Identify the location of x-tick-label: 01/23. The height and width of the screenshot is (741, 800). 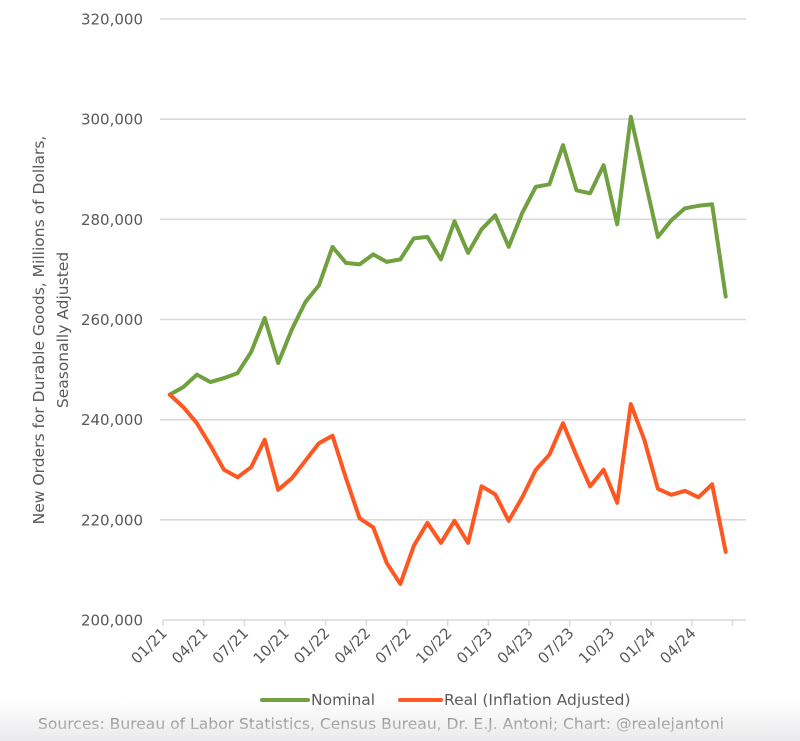
(474, 645).